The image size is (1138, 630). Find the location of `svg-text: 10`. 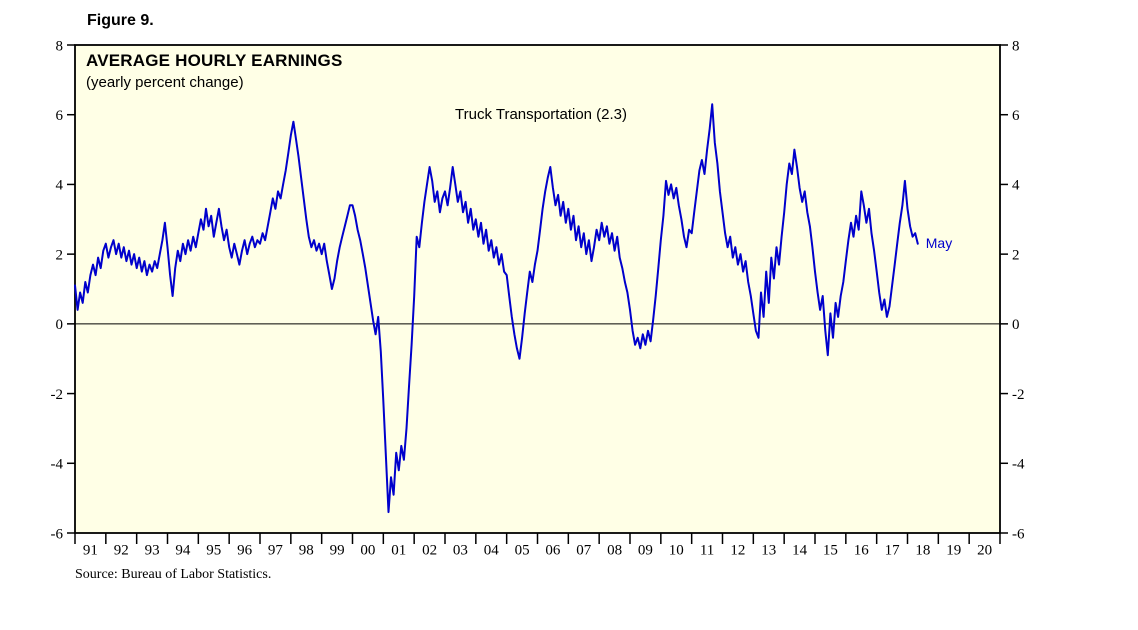

svg-text: 10 is located at coordinates (676, 550).